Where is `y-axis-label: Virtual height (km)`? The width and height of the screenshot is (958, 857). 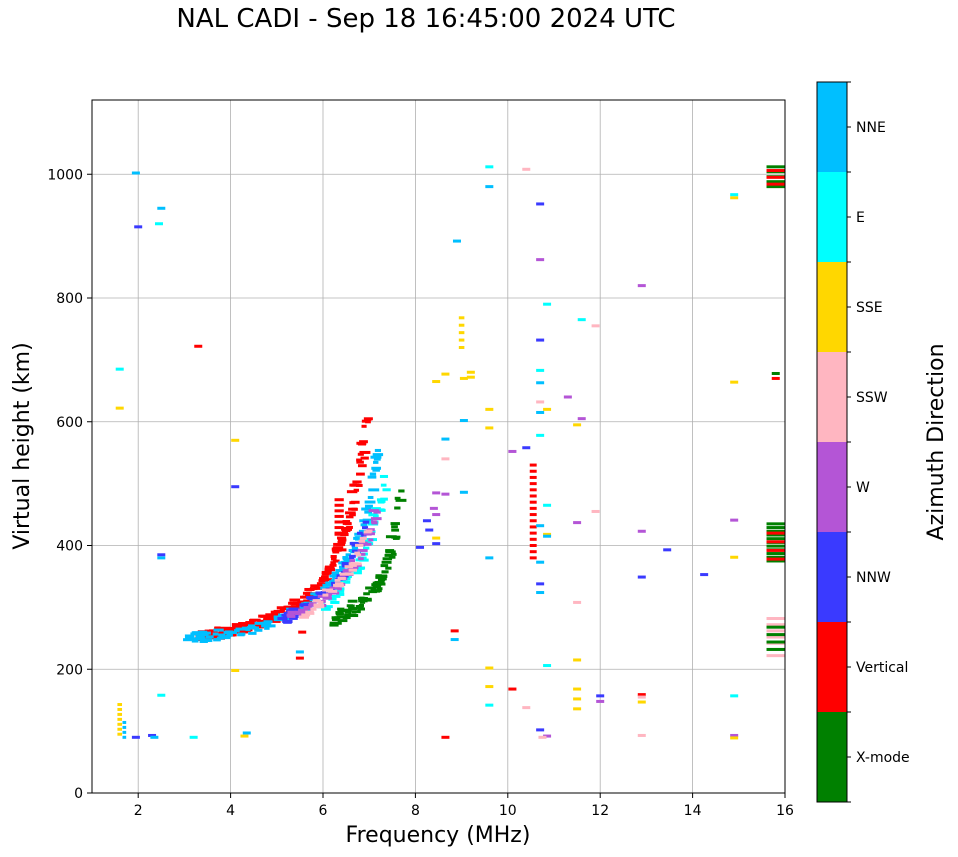 y-axis-label: Virtual height (km) is located at coordinates (22, 445).